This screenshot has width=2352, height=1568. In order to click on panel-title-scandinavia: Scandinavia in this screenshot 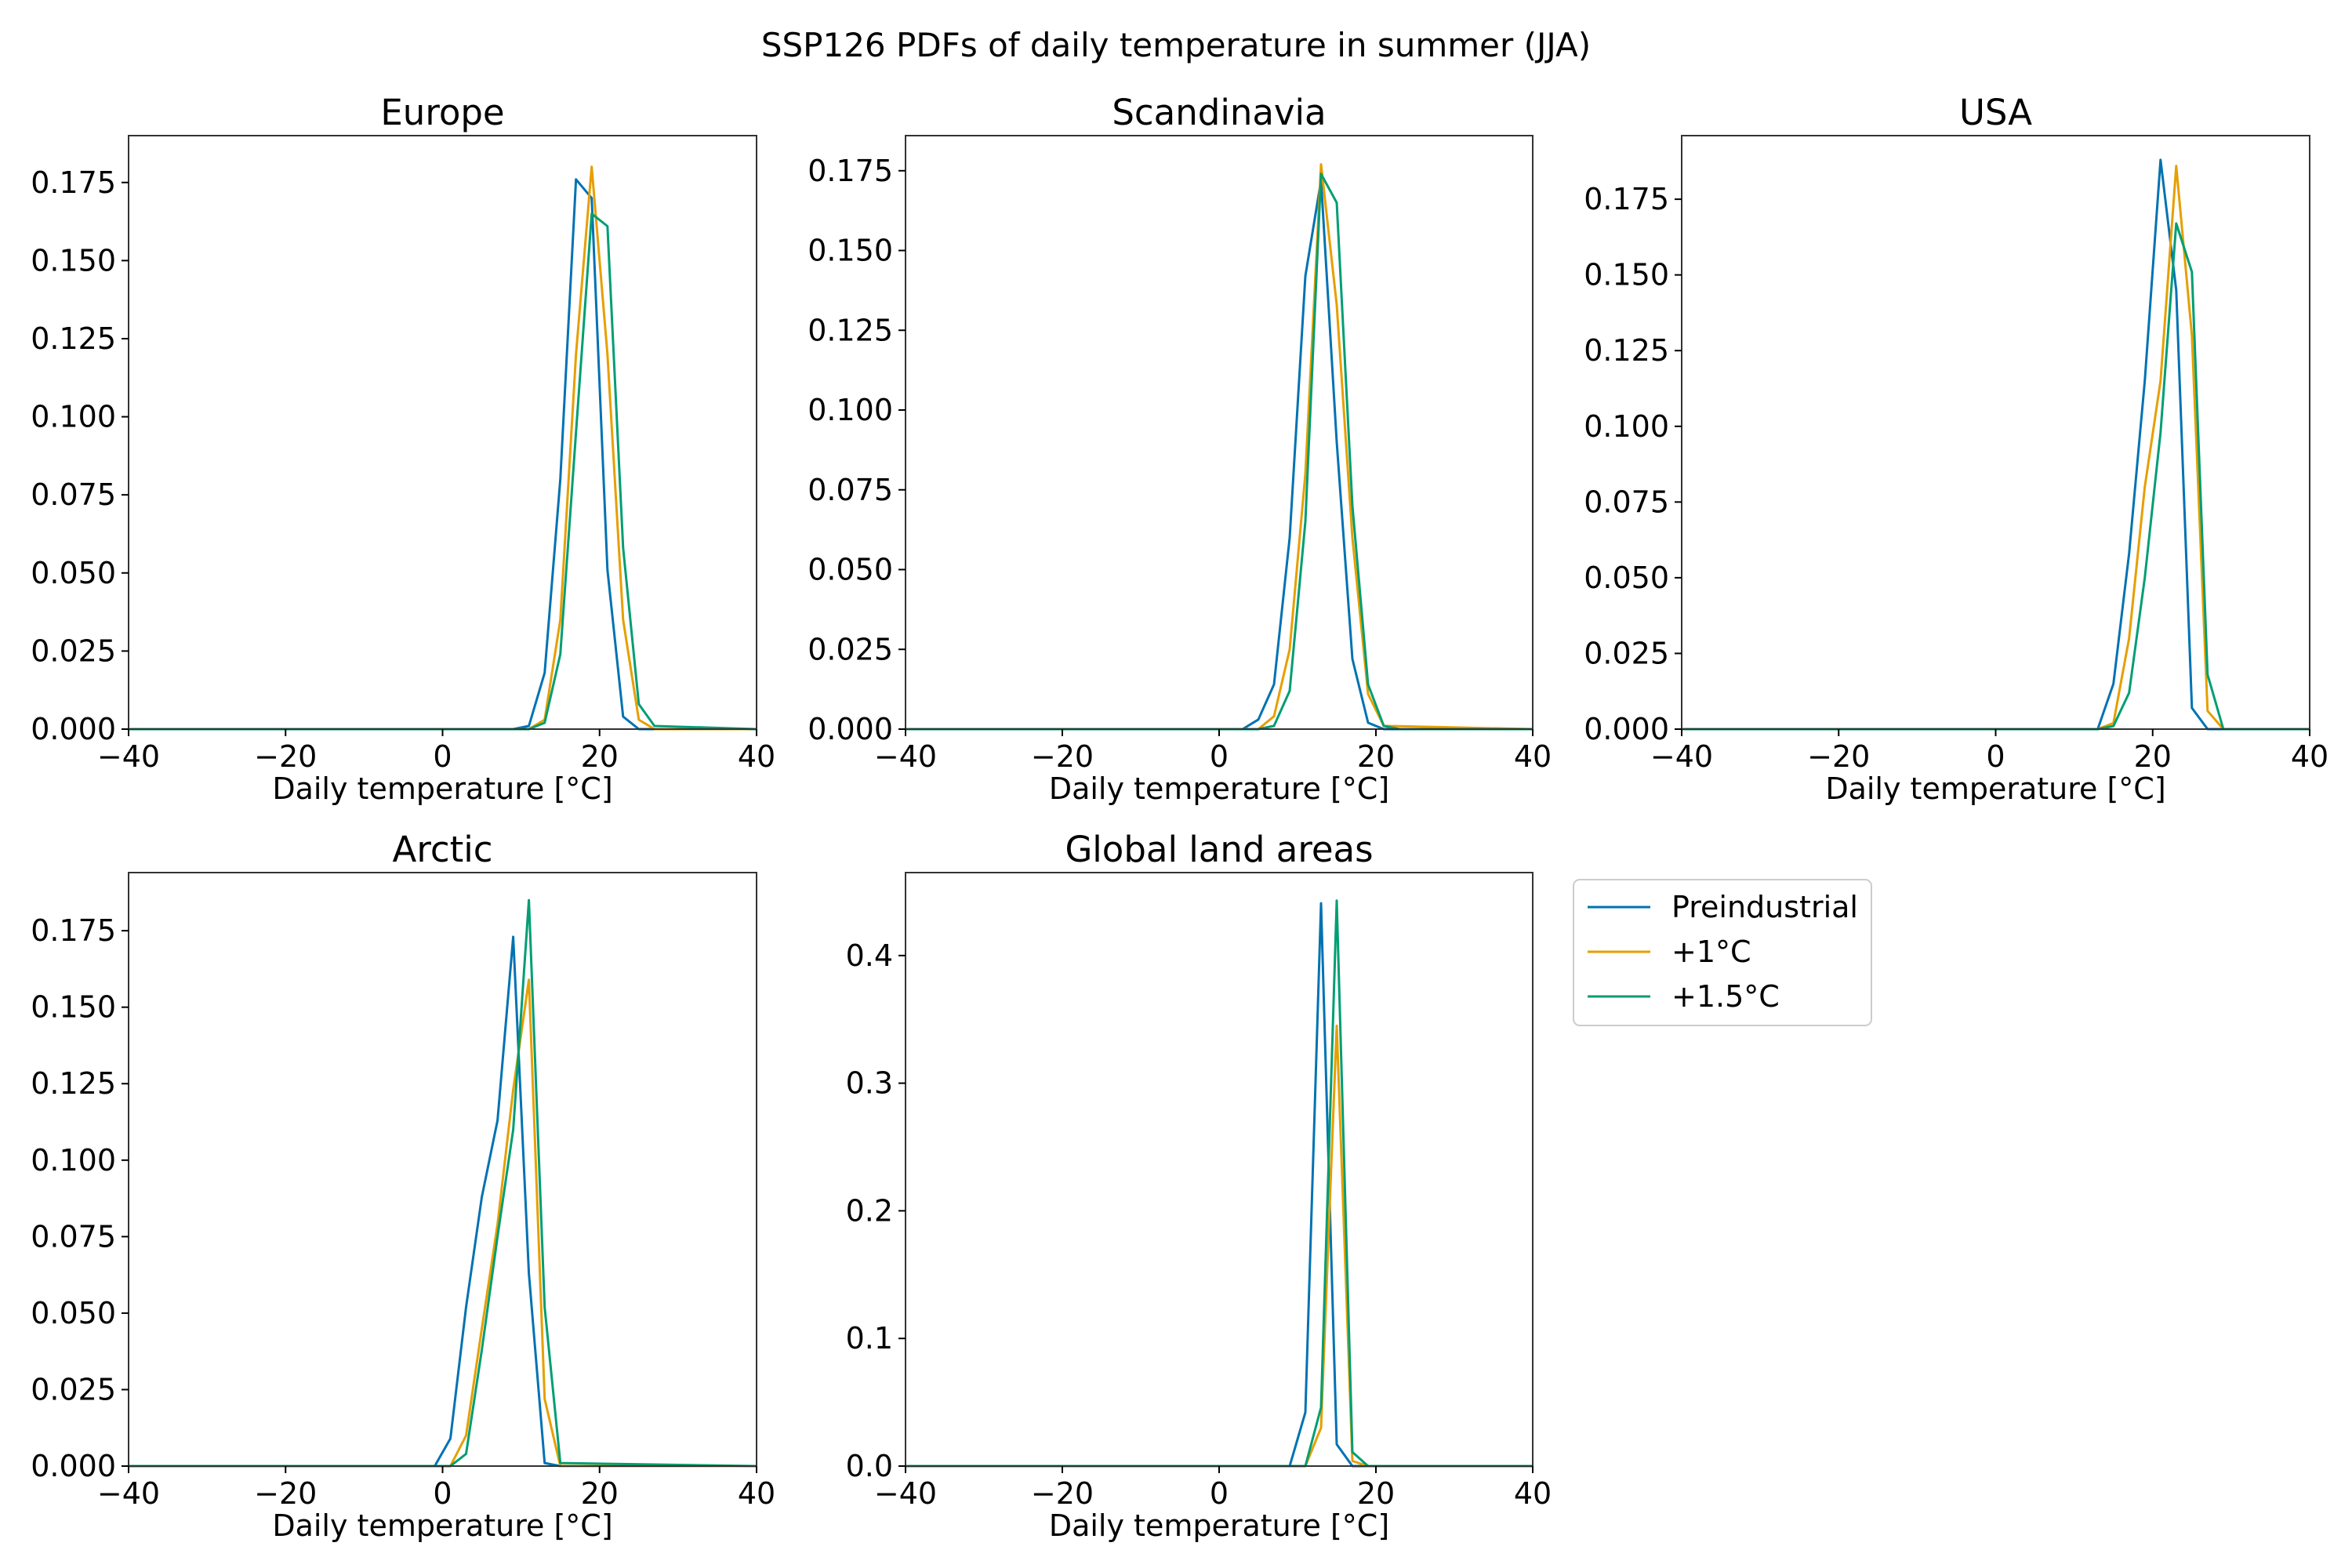, I will do `click(1219, 112)`.